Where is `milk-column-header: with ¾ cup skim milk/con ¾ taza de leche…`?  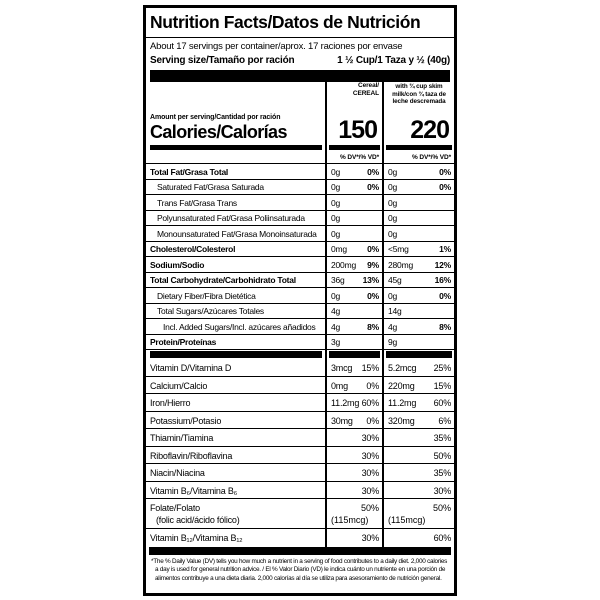
milk-column-header: with ¾ cup skim milk/con ¾ taza de leche… is located at coordinates (419, 94).